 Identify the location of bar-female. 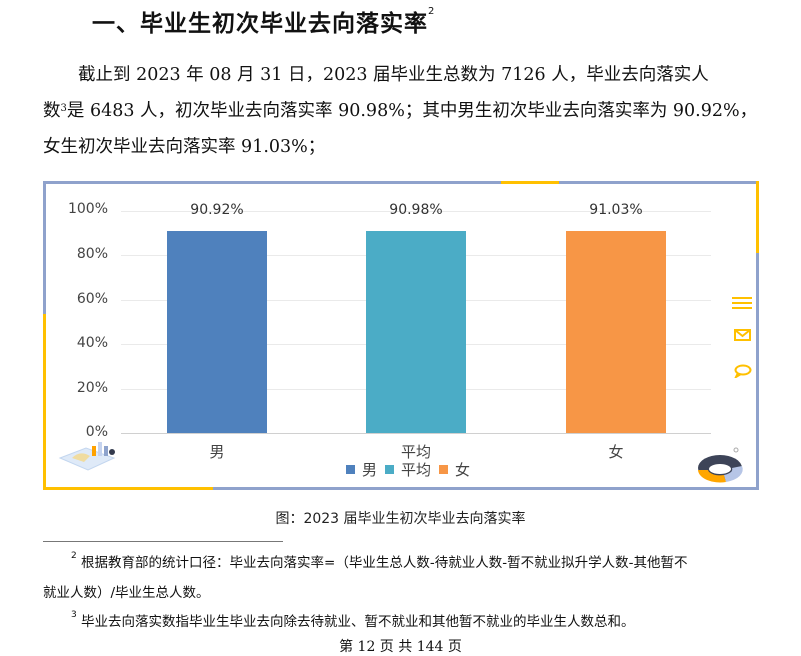
(616, 332).